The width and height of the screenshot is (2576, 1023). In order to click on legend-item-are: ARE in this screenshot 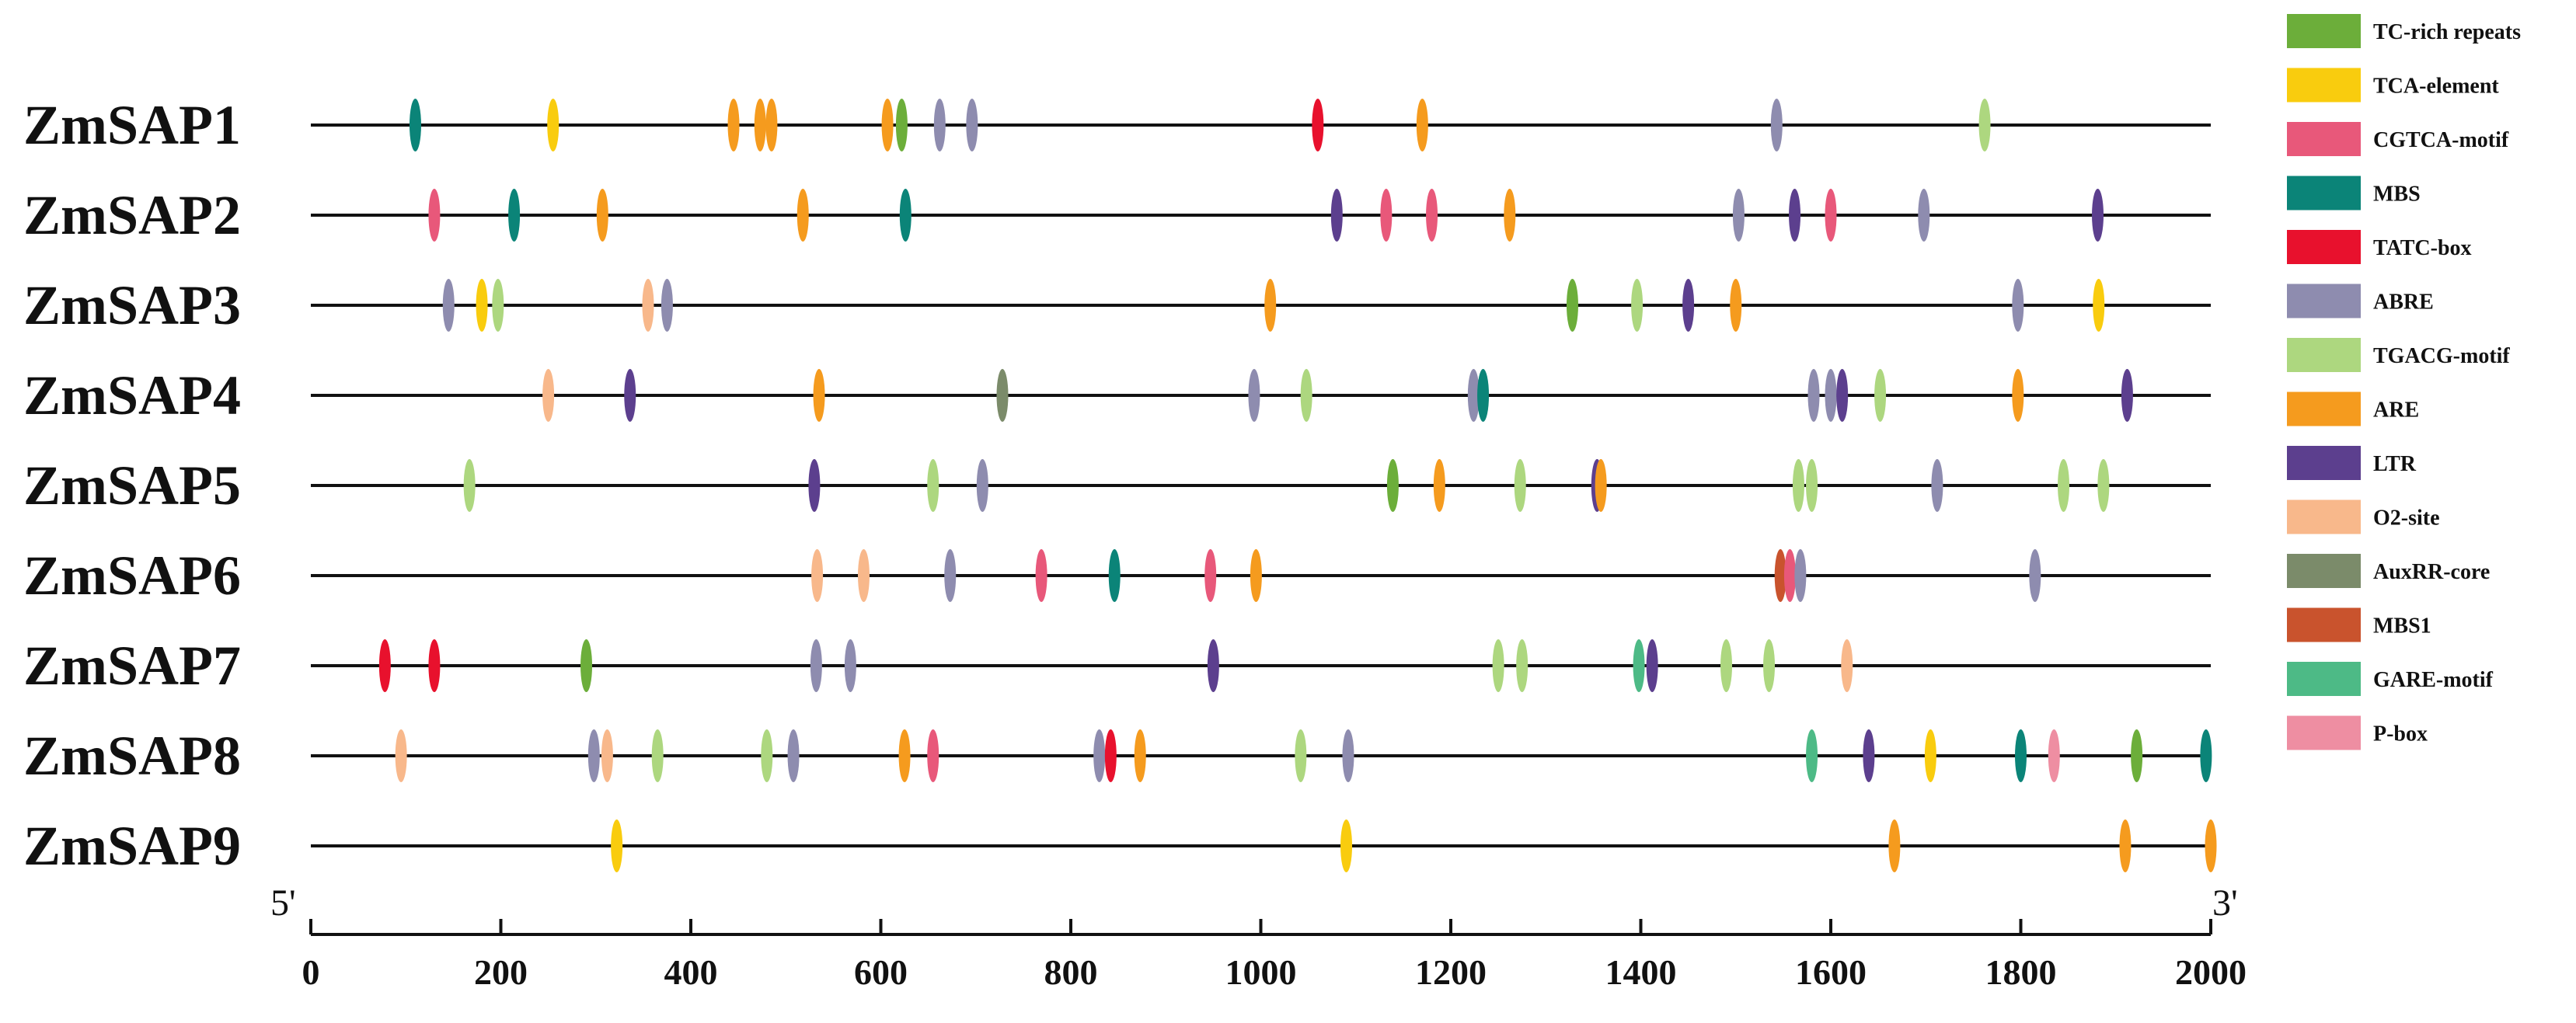, I will do `click(2353, 408)`.